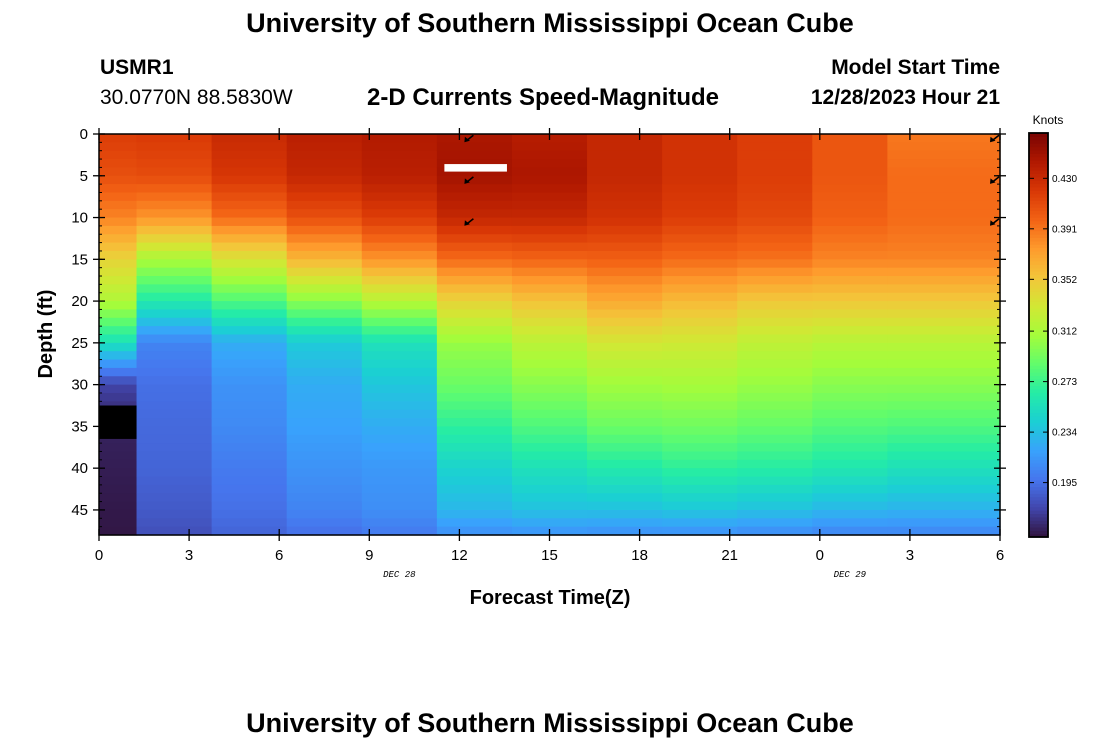 Image resolution: width=1100 pixels, height=750 pixels. I want to click on x-axis-title: Forecast Time(Z), so click(550, 598).